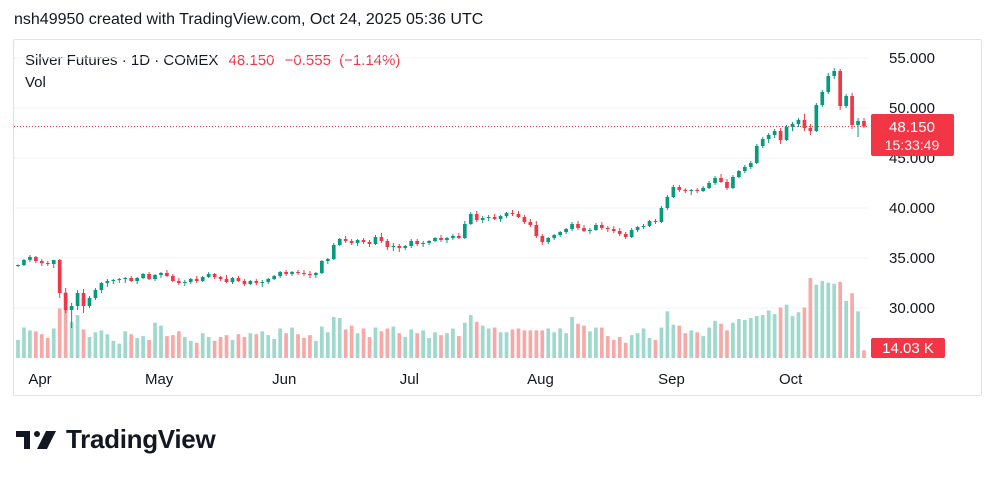 The image size is (995, 481). Describe the element at coordinates (370, 60) in the screenshot. I see `legend-change-pct: (−1.14%)` at that location.